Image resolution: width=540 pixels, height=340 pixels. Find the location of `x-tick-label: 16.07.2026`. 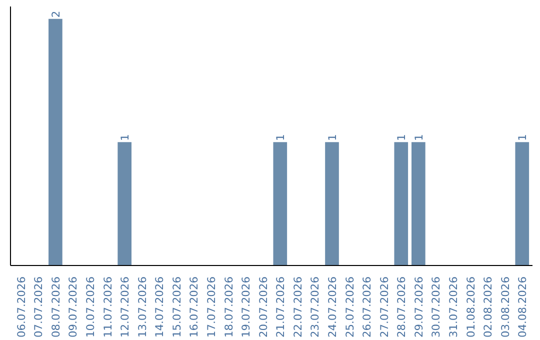

x-tick-label: 16.07.2026 is located at coordinates (194, 307).